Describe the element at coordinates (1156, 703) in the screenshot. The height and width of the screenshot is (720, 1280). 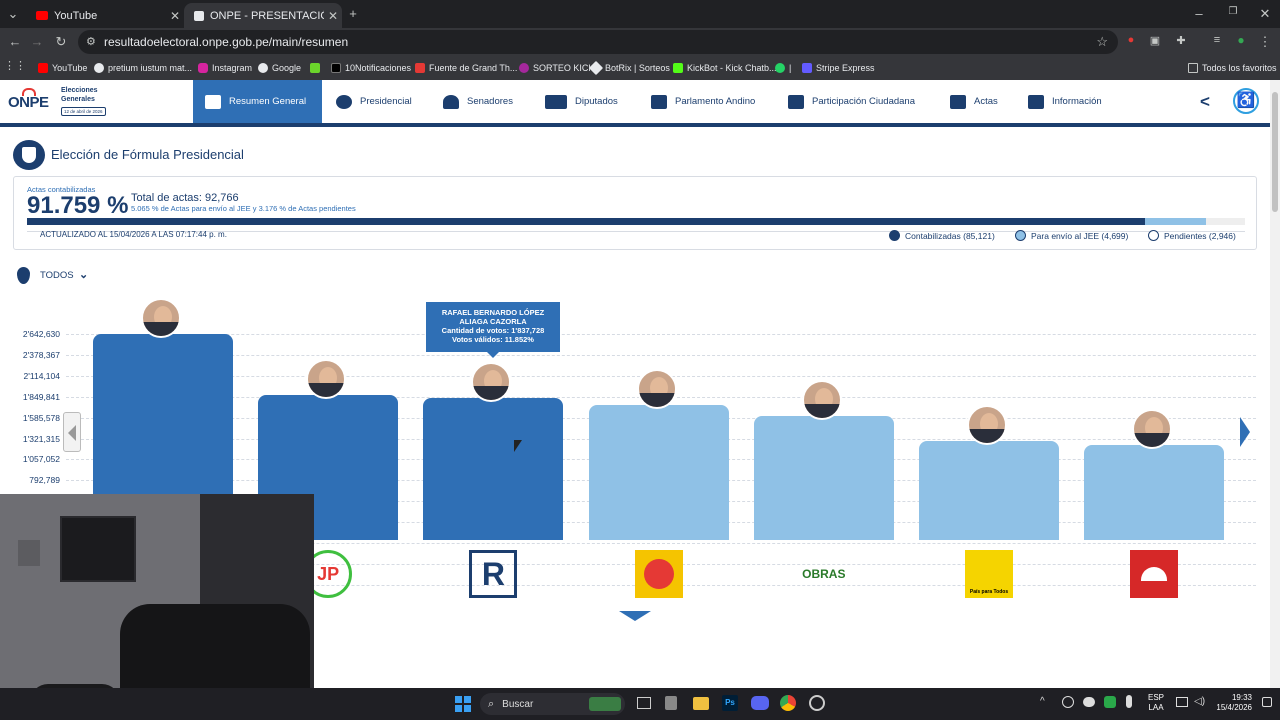
I see `input-language: ESP LAA` at that location.